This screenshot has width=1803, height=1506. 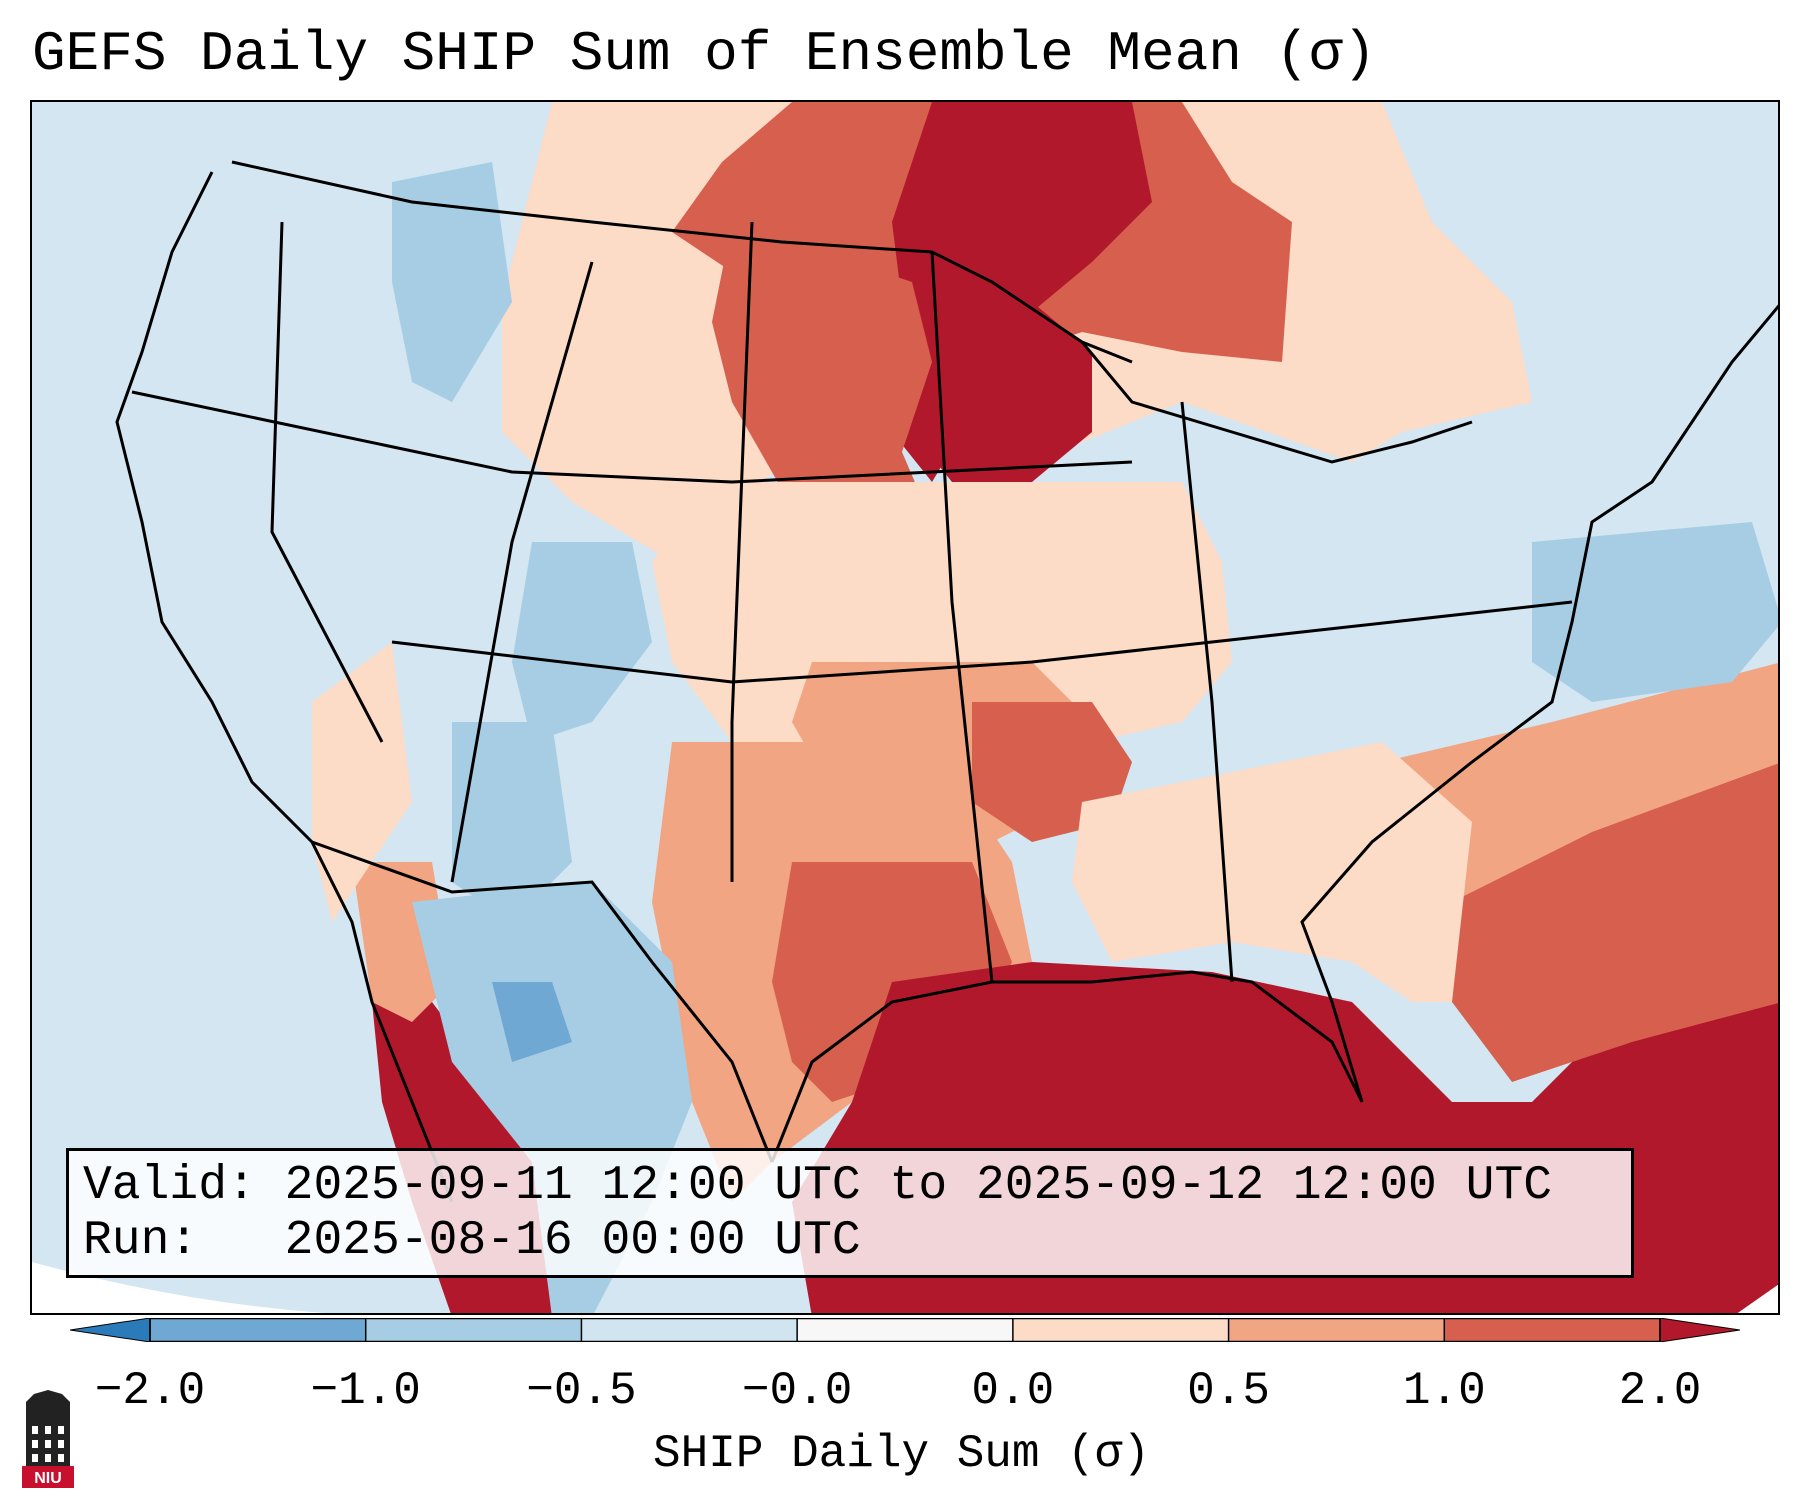 What do you see at coordinates (822, 392) in the screenshot?
I see `anomaly-region-minnesota-pos` at bounding box center [822, 392].